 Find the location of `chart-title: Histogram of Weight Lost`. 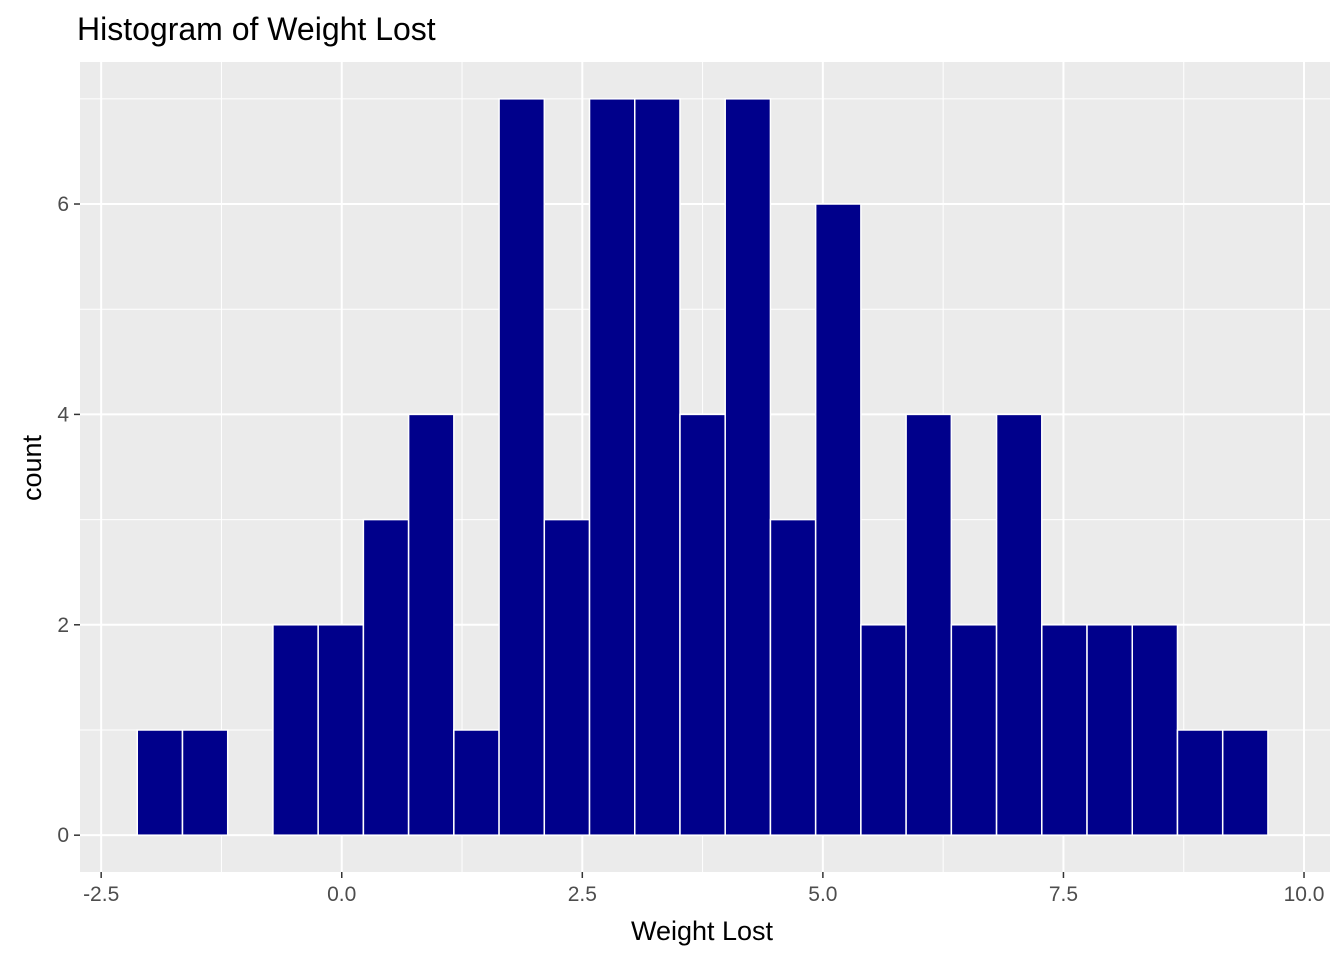

chart-title: Histogram of Weight Lost is located at coordinates (256, 29).